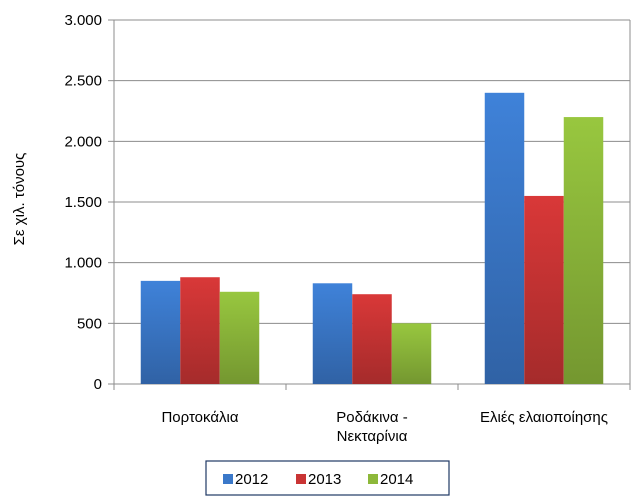 Image resolution: width=644 pixels, height=497 pixels. I want to click on y-tick-label: 500, so click(89, 323).